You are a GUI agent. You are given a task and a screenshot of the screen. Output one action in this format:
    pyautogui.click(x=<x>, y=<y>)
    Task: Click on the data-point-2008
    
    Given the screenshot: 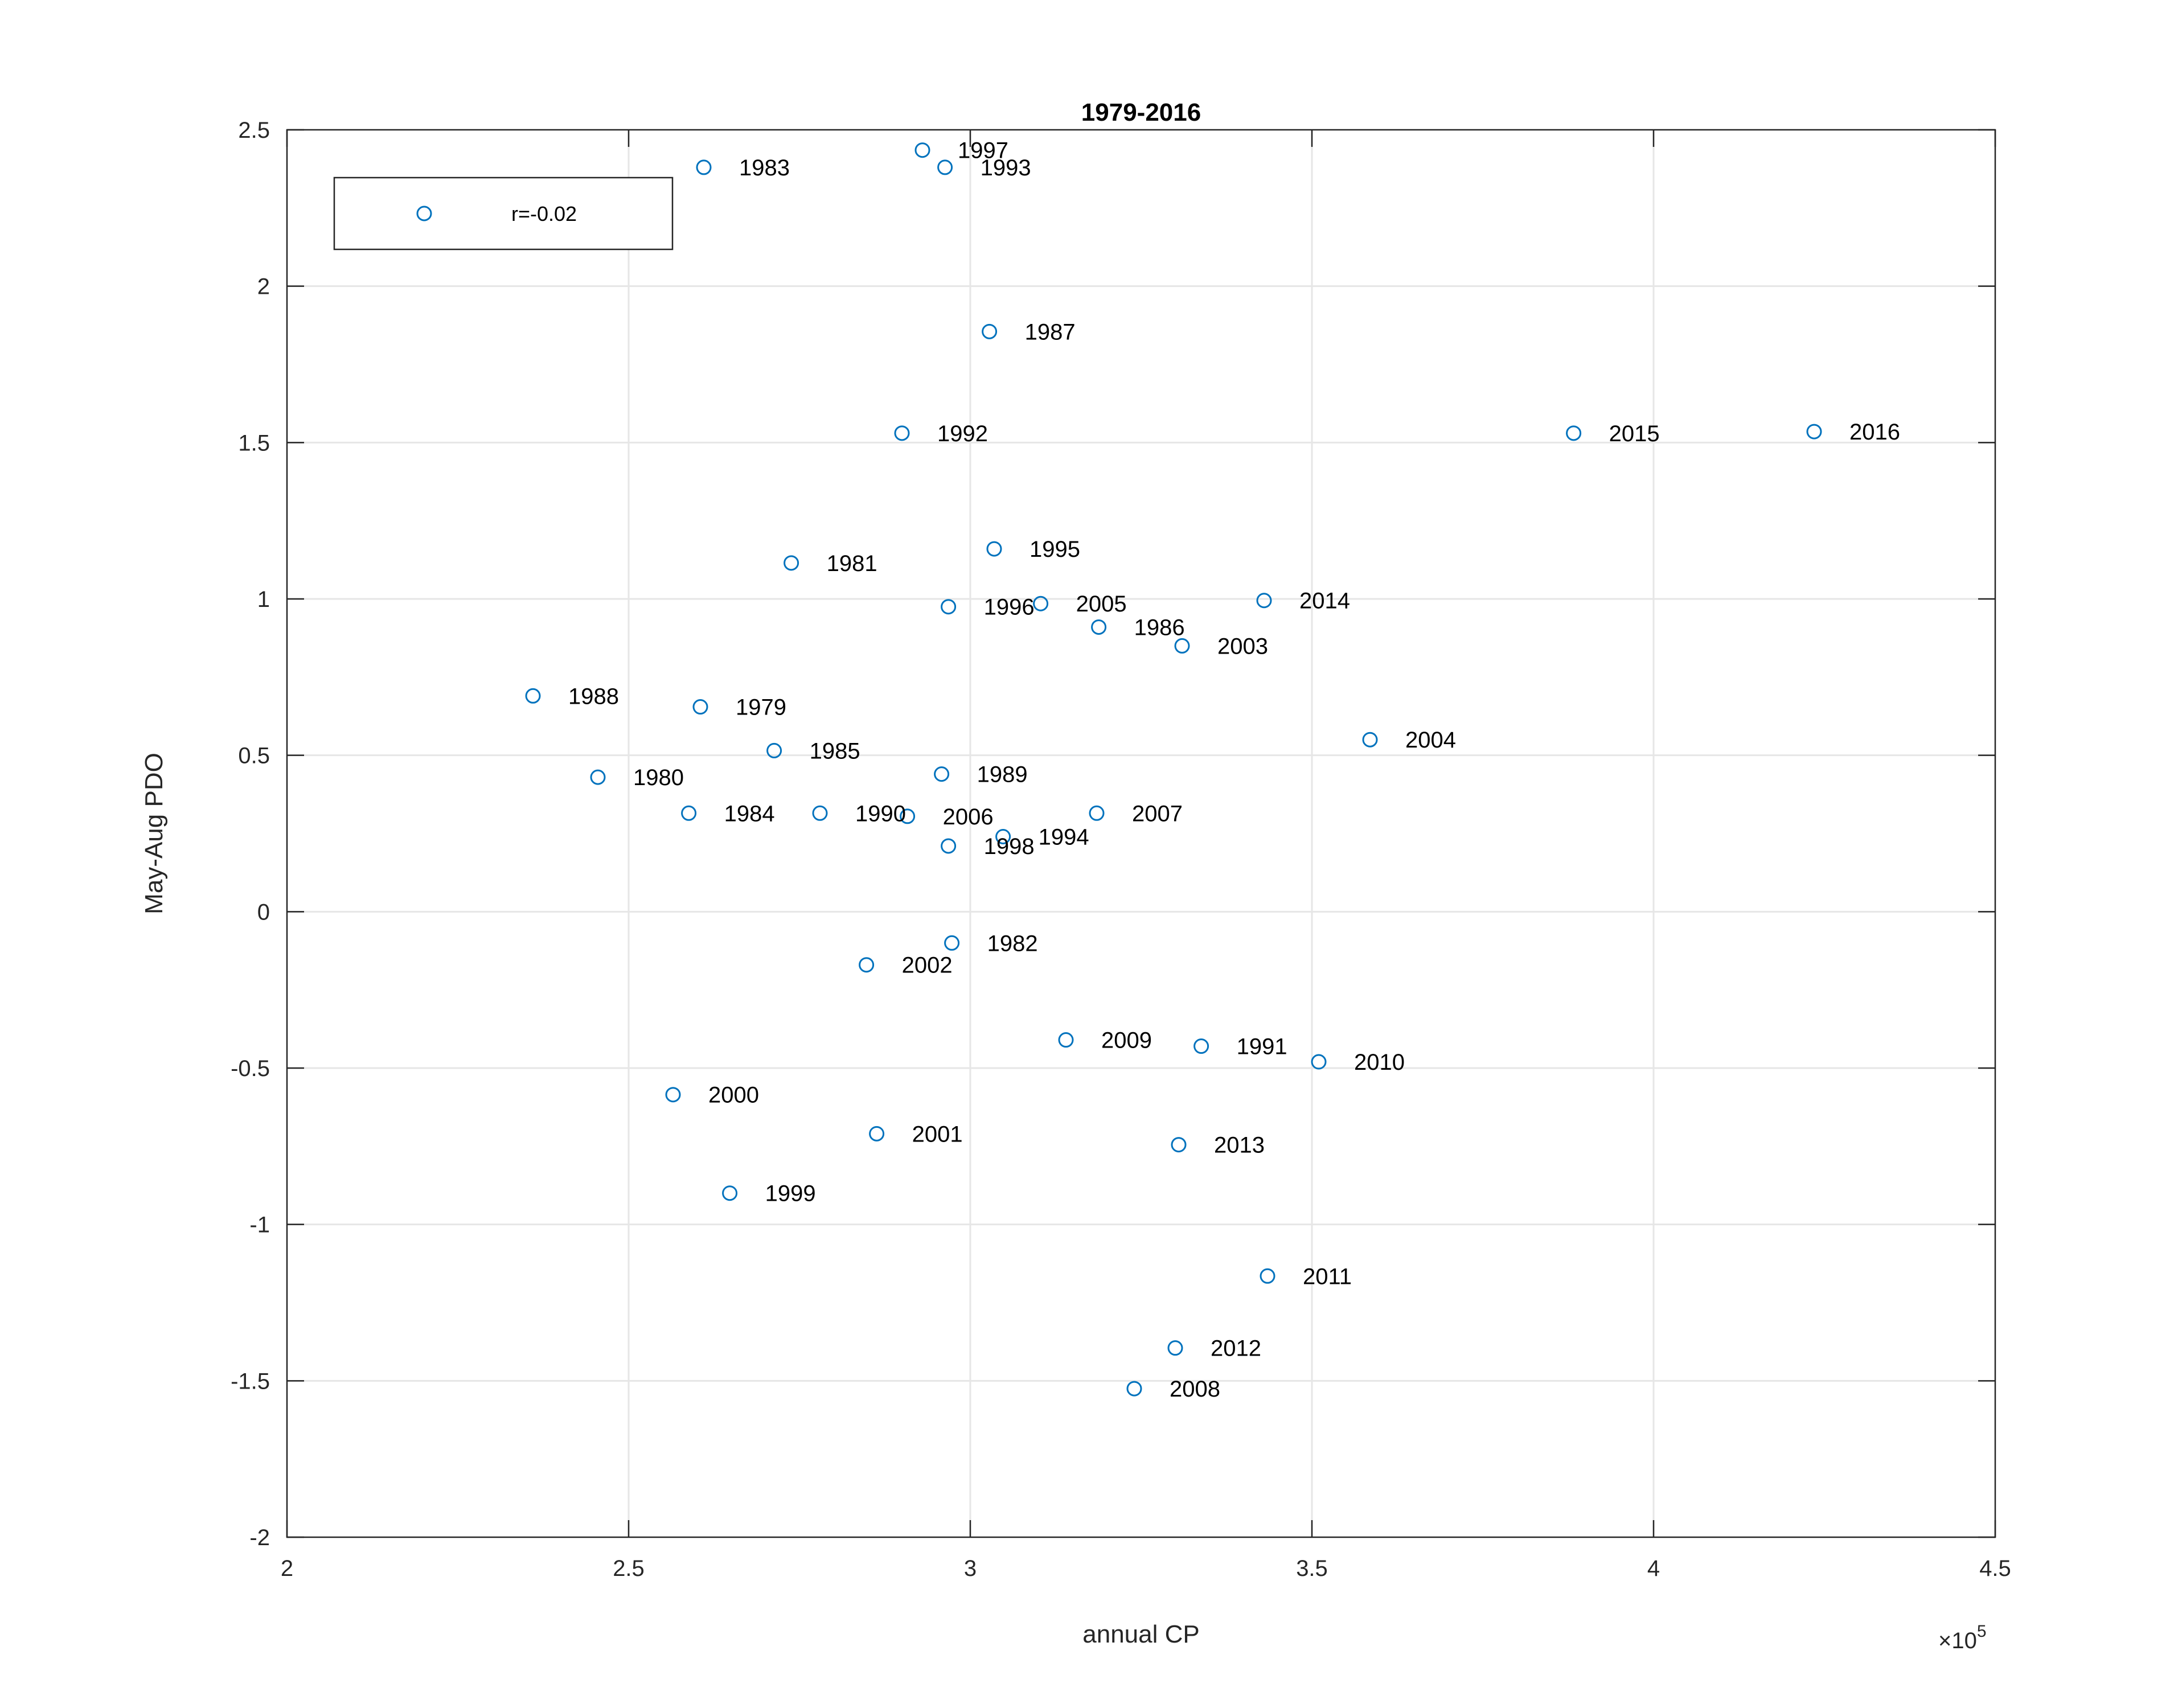 What is the action you would take?
    pyautogui.click(x=1134, y=1389)
    